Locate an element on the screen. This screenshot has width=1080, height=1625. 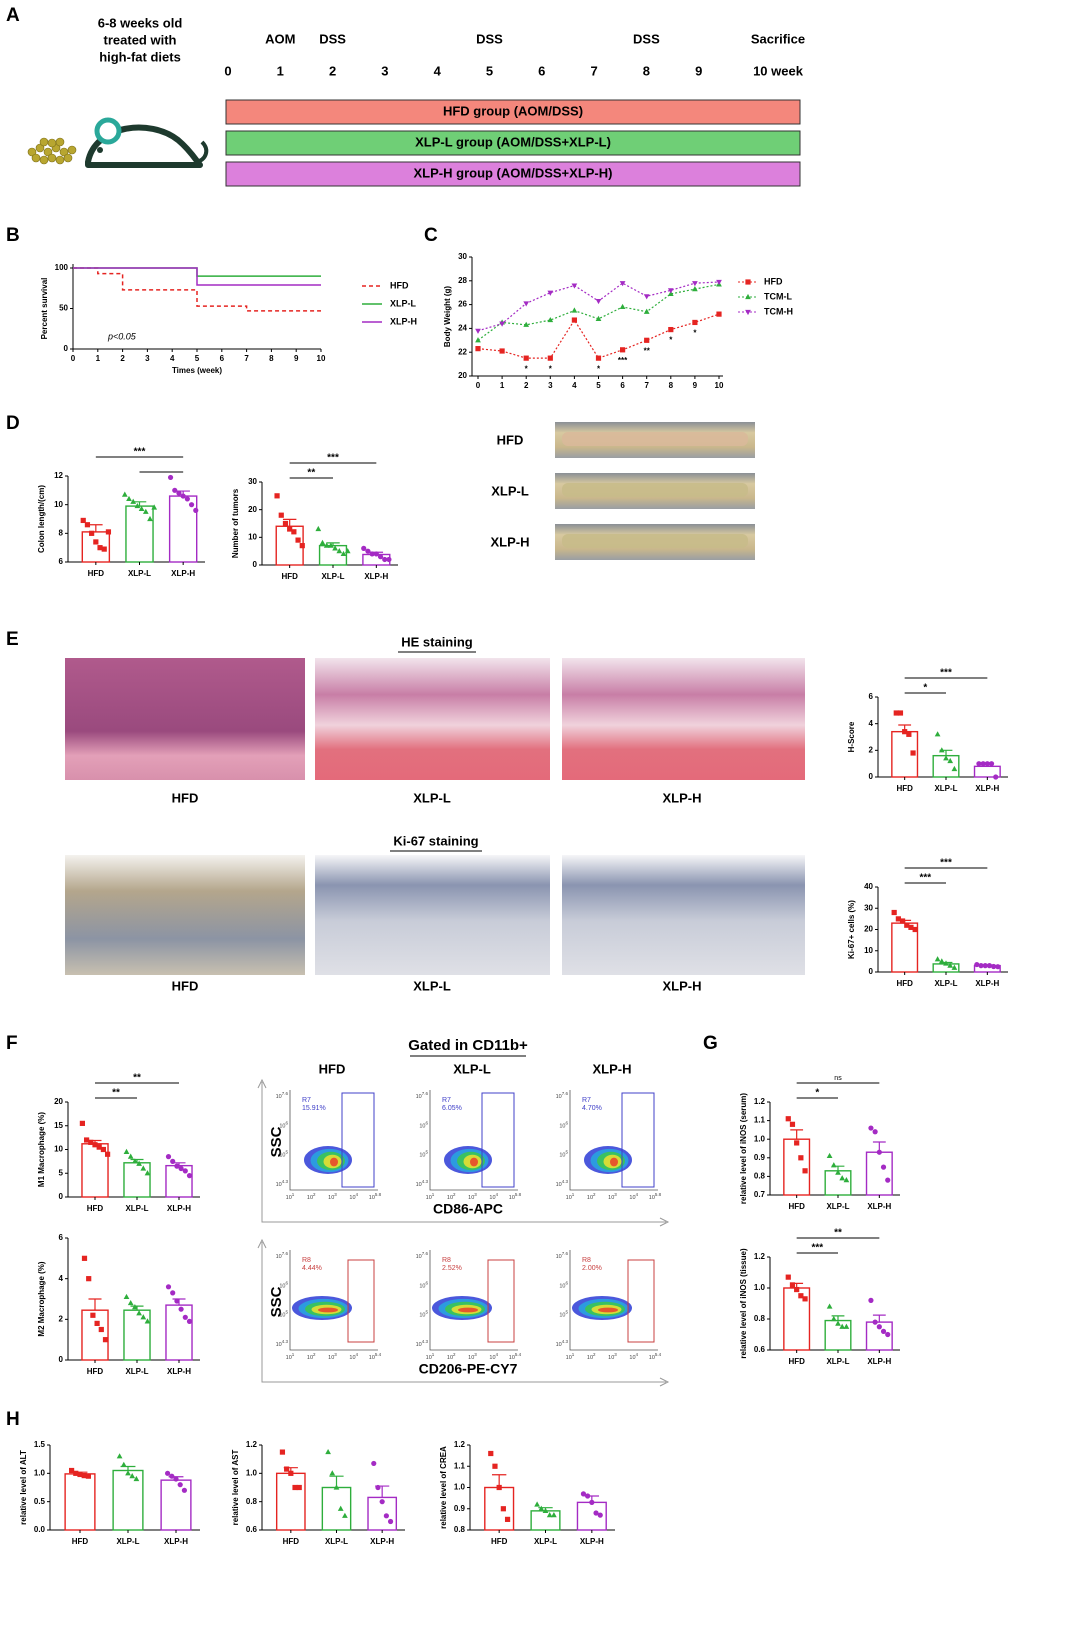
group-label: XLP-L group (AOM/DSS+XLP-L) is located at coordinates (513, 141).